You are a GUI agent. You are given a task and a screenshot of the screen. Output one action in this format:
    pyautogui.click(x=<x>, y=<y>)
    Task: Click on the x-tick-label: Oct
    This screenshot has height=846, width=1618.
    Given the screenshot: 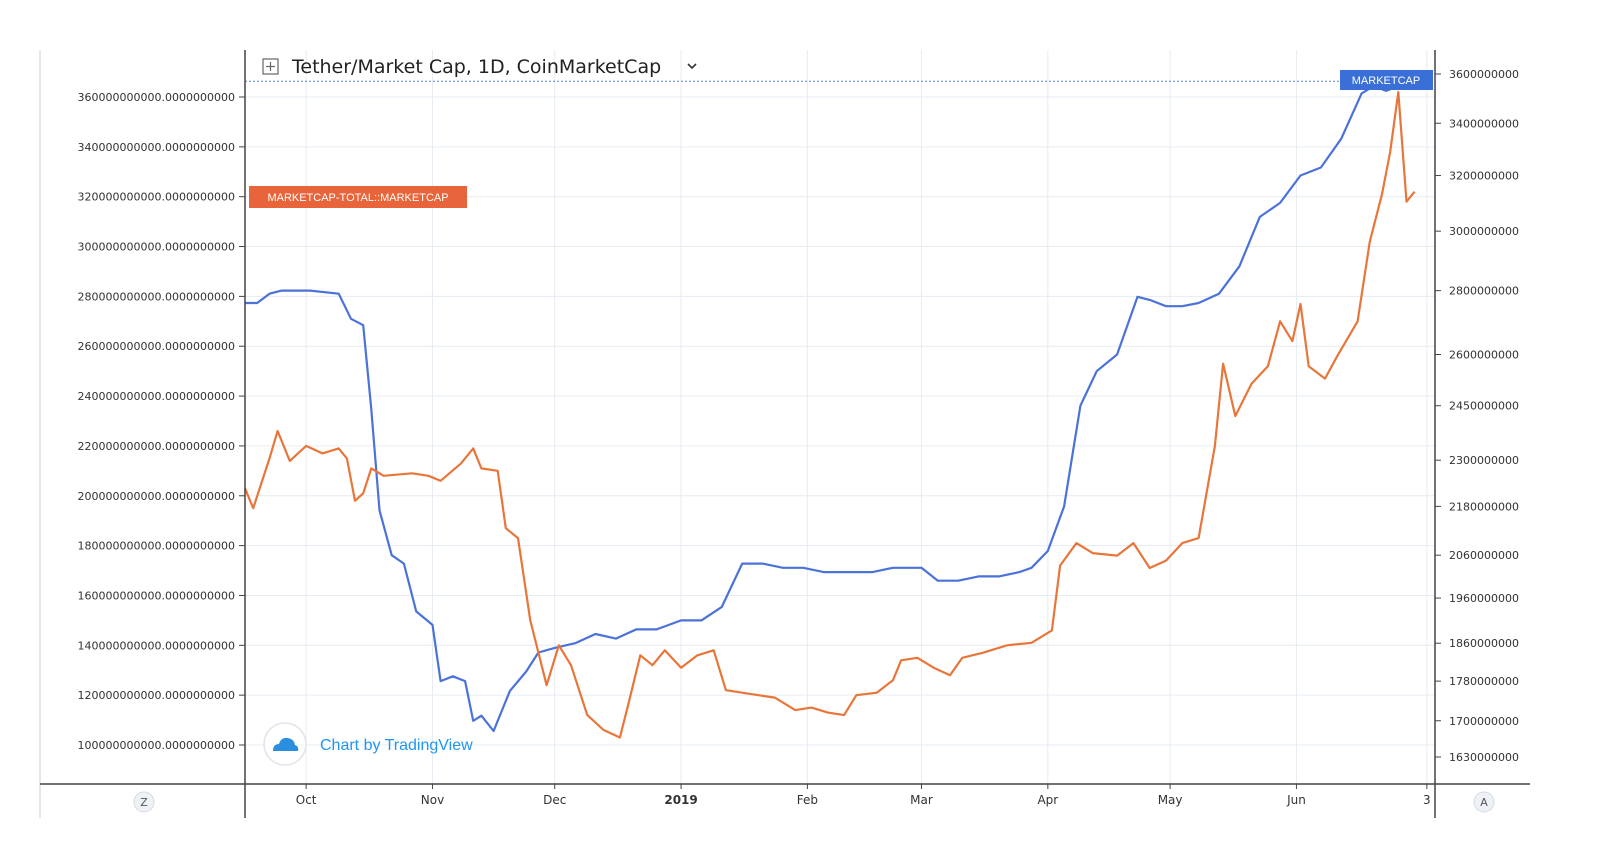 What is the action you would take?
    pyautogui.click(x=306, y=800)
    